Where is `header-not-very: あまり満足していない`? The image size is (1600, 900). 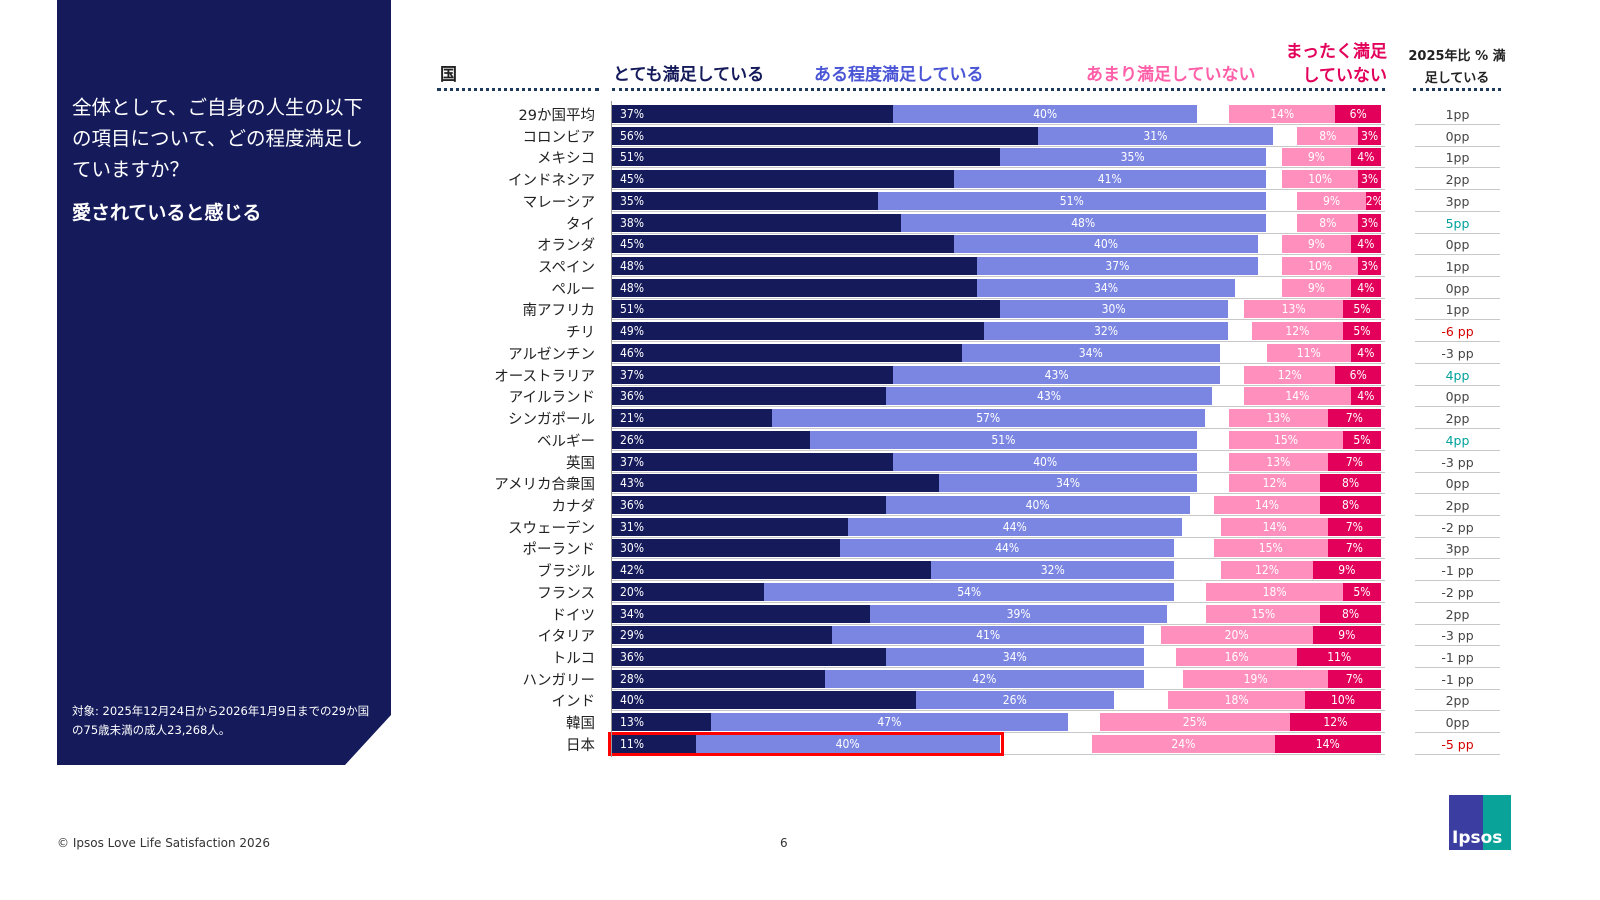 header-not-very: あまり満足していない is located at coordinates (1171, 75).